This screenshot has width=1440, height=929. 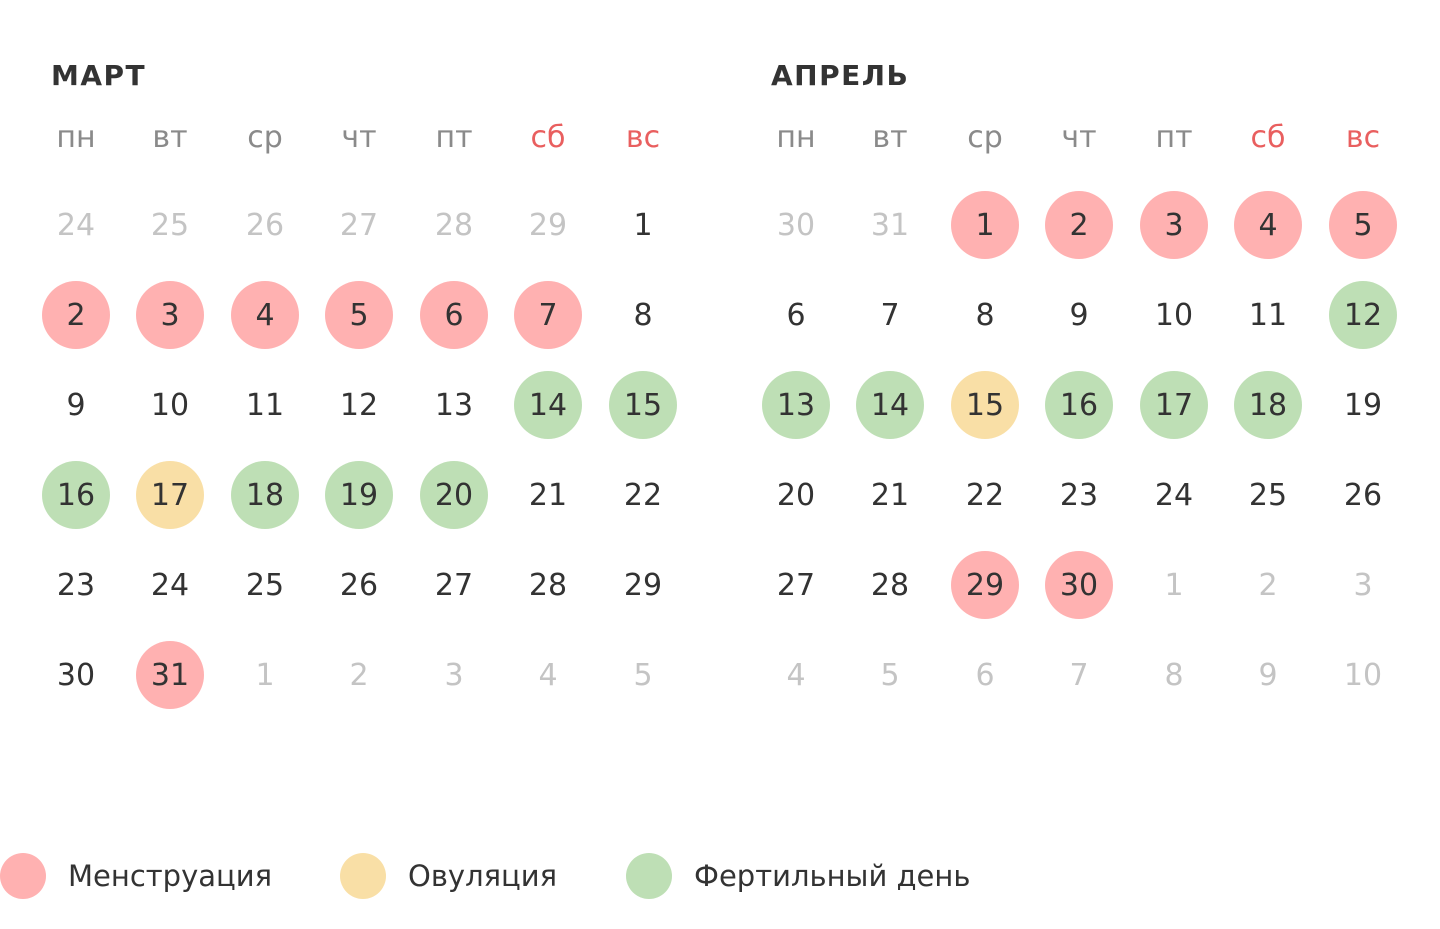 I want to click on day-cell: 13, so click(x=454, y=405).